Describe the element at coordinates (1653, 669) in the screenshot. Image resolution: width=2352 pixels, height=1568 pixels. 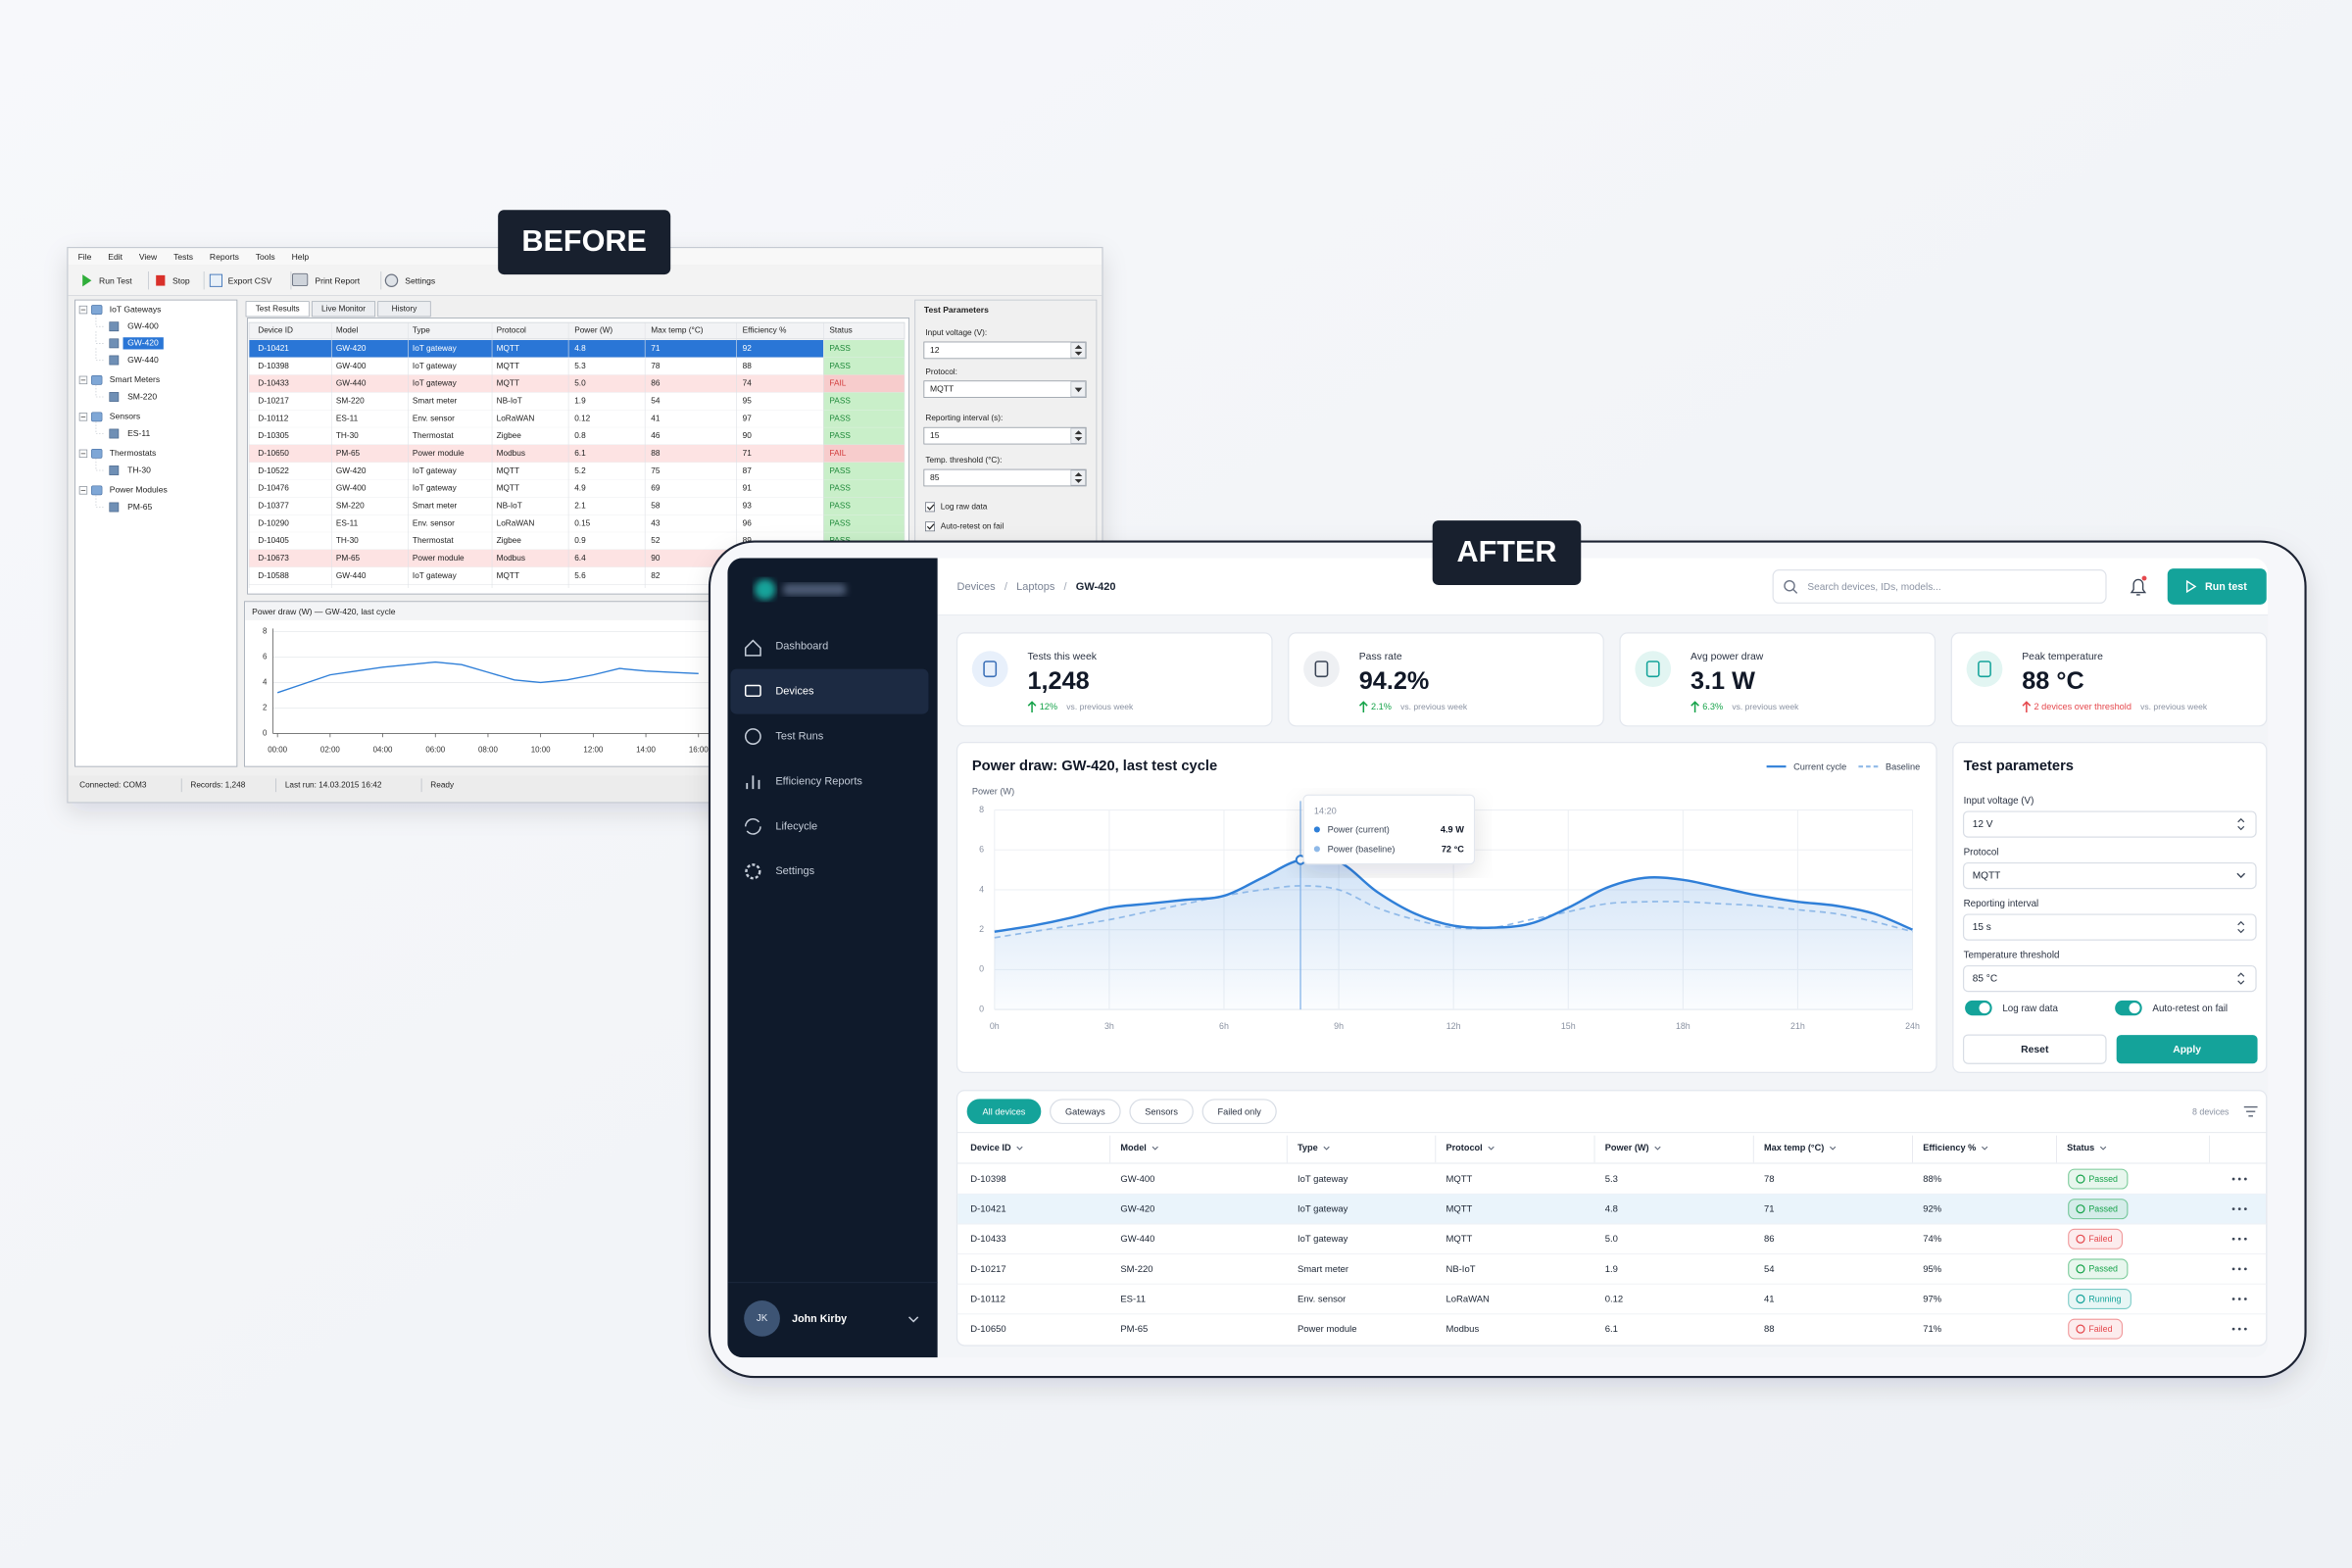
I see `kpi-icon` at that location.